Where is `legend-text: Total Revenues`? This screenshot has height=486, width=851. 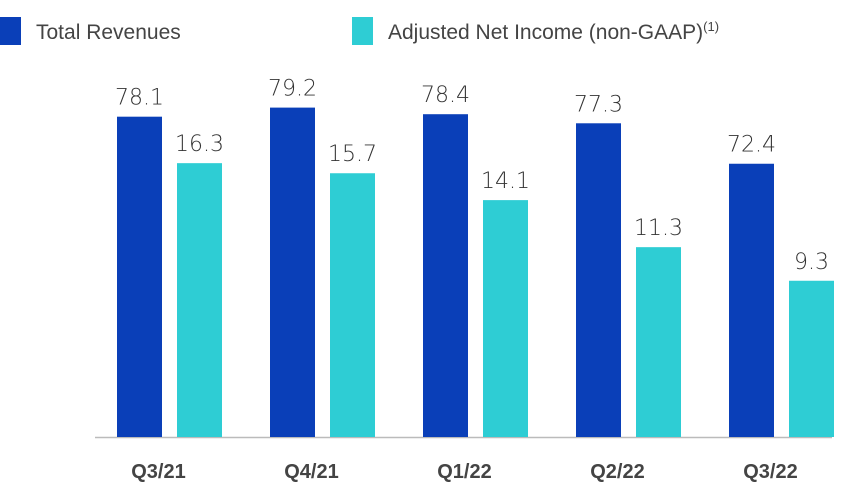
legend-text: Total Revenues is located at coordinates (108, 32).